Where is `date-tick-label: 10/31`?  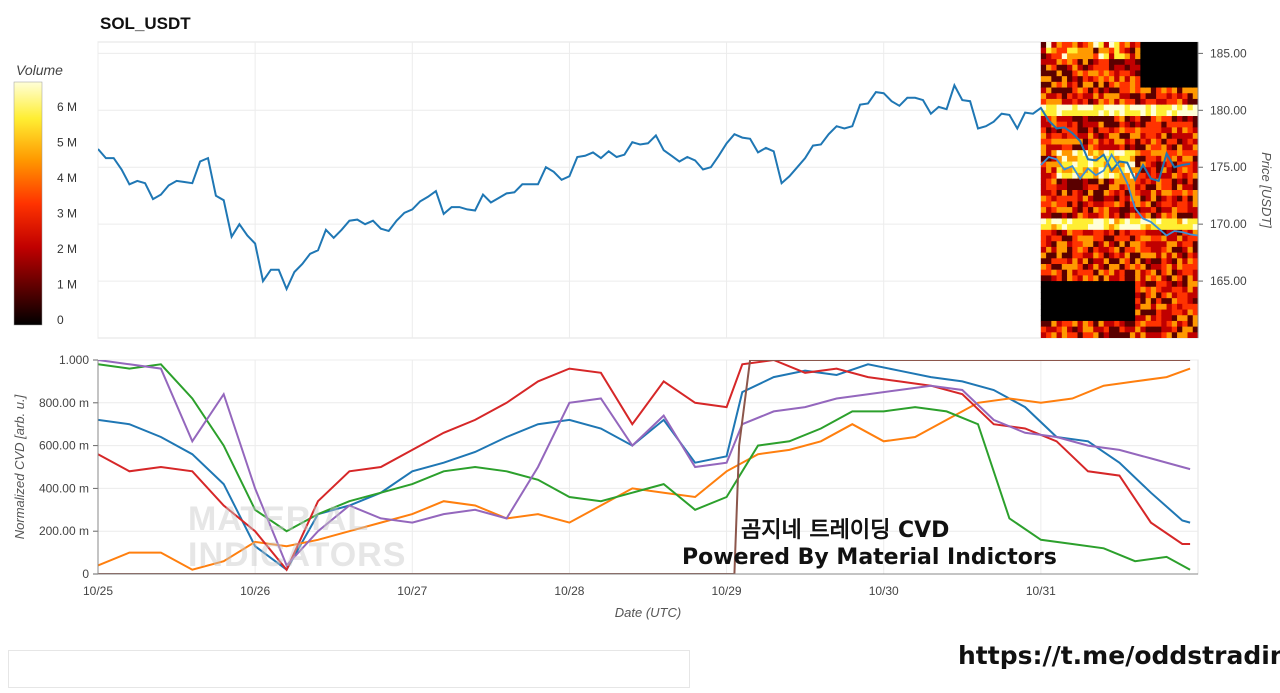
date-tick-label: 10/31 is located at coordinates (1041, 591).